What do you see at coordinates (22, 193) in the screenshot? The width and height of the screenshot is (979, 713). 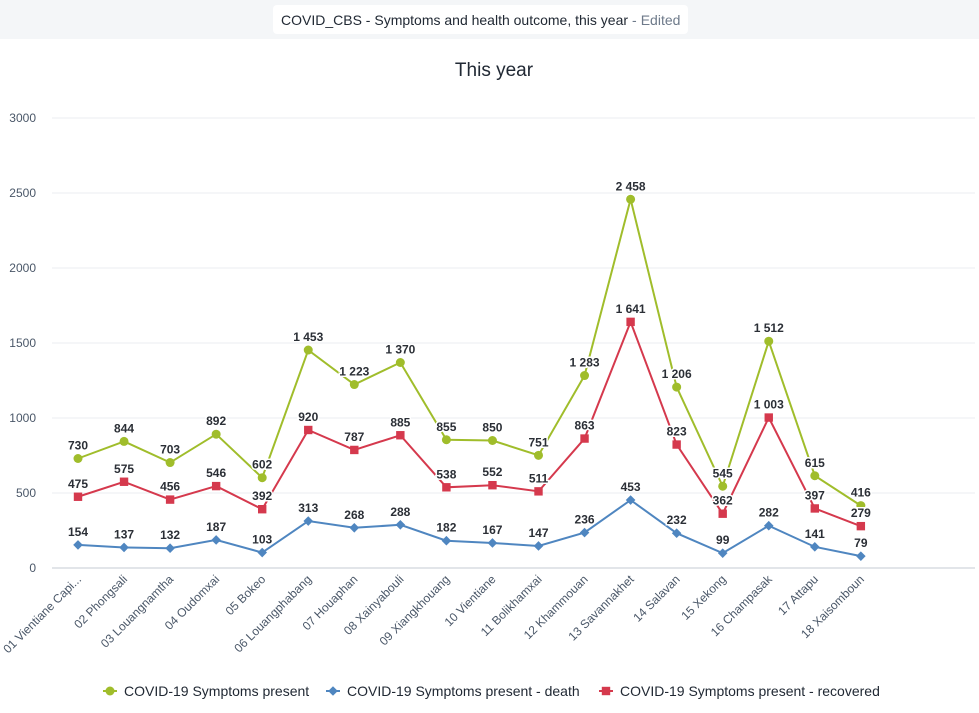 I see `y-tick-label: 2500` at bounding box center [22, 193].